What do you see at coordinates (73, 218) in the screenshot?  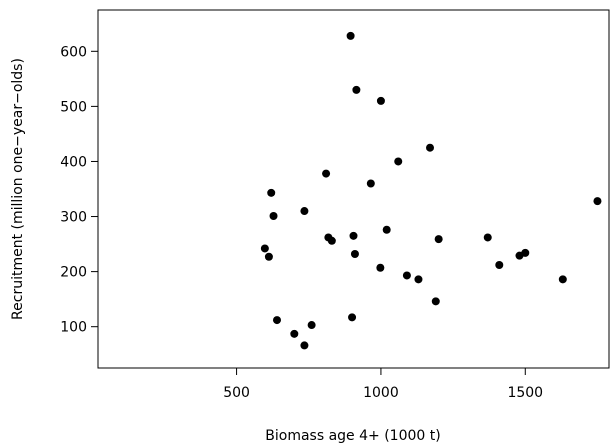 I see `y-tick-label: 300` at bounding box center [73, 218].